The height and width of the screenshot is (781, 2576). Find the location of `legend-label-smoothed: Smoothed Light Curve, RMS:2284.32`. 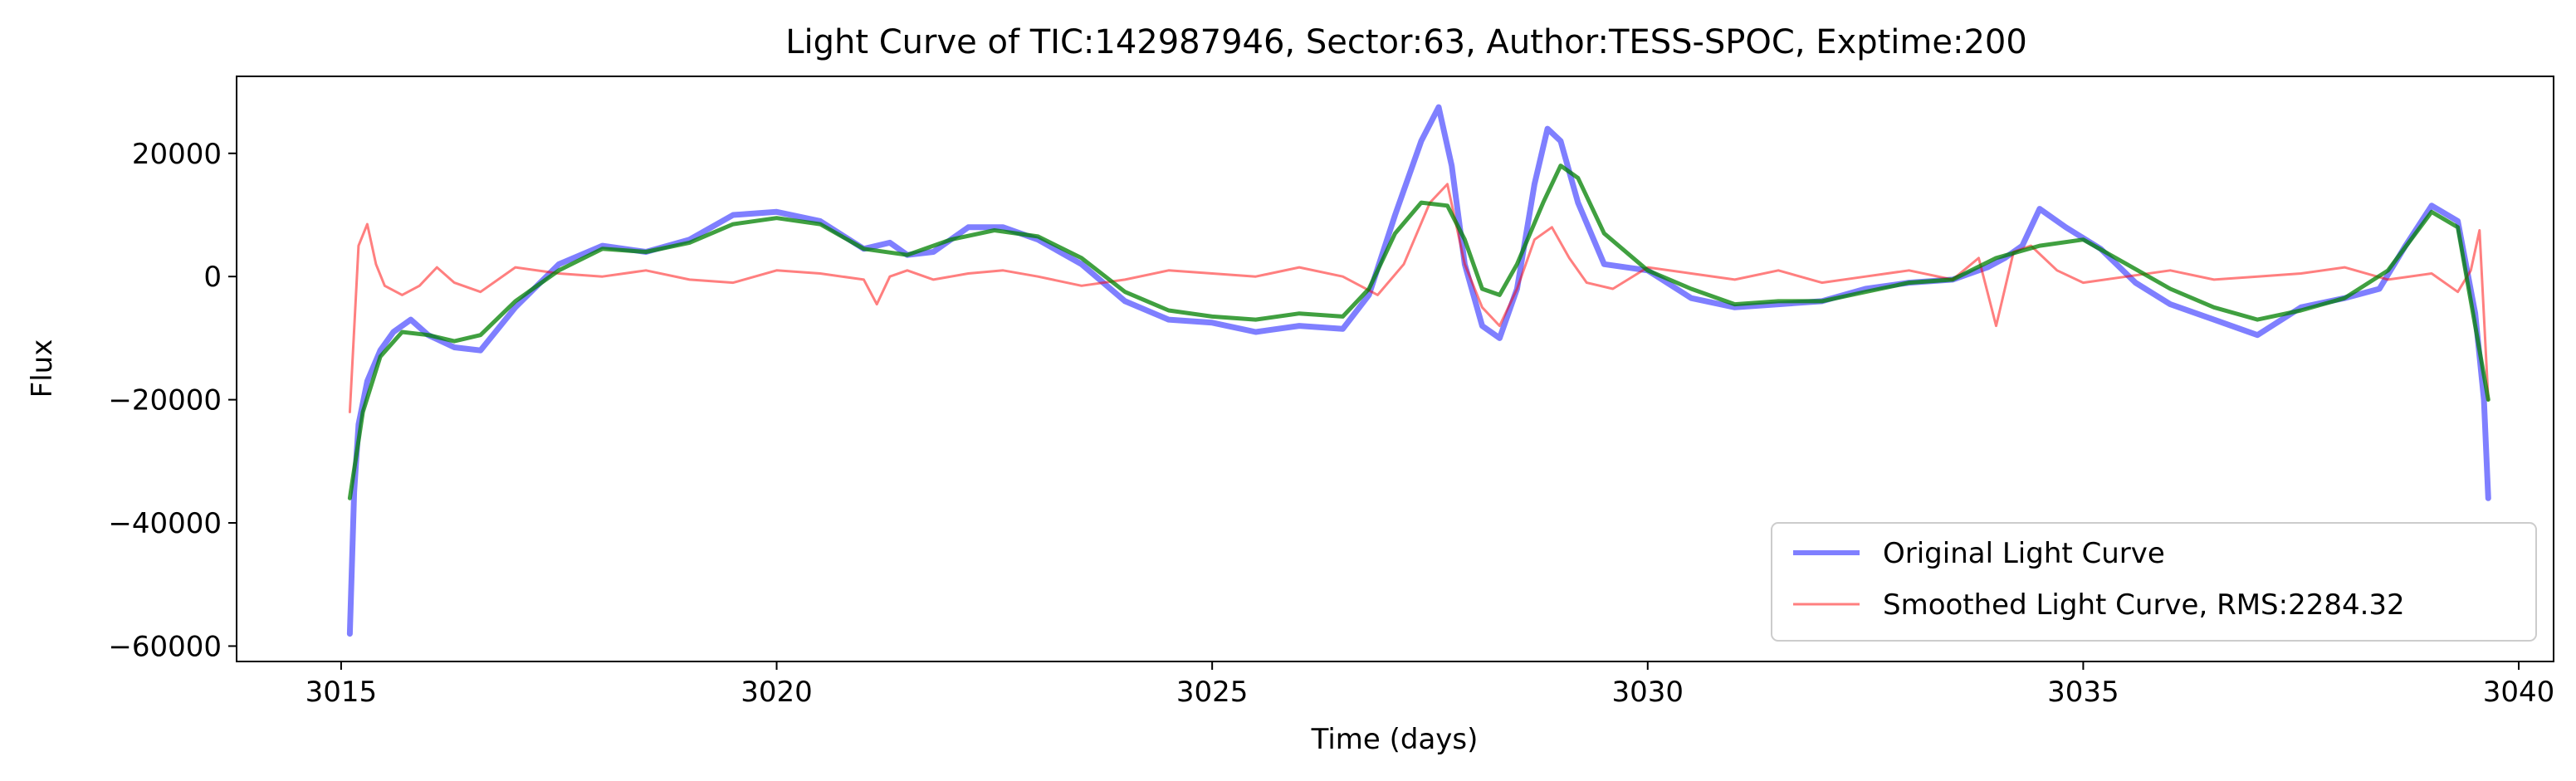

legend-label-smoothed: Smoothed Light Curve, RMS:2284.32 is located at coordinates (2144, 605).